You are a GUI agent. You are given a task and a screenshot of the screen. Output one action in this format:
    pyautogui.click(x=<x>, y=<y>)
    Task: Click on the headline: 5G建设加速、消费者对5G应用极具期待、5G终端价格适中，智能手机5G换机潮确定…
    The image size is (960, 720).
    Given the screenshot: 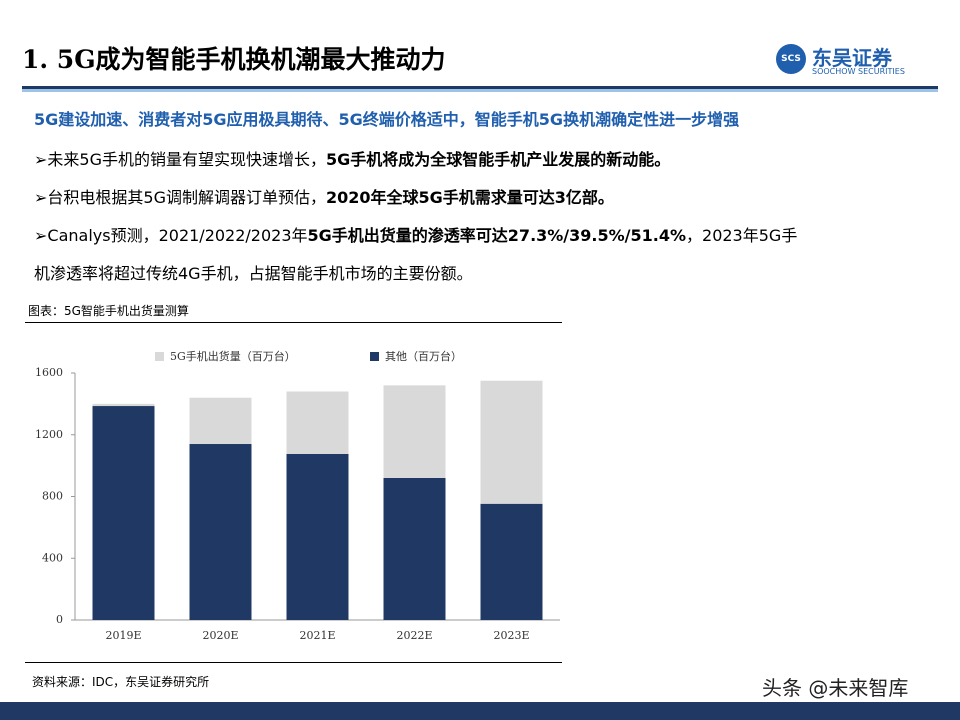 What is the action you would take?
    pyautogui.click(x=387, y=119)
    